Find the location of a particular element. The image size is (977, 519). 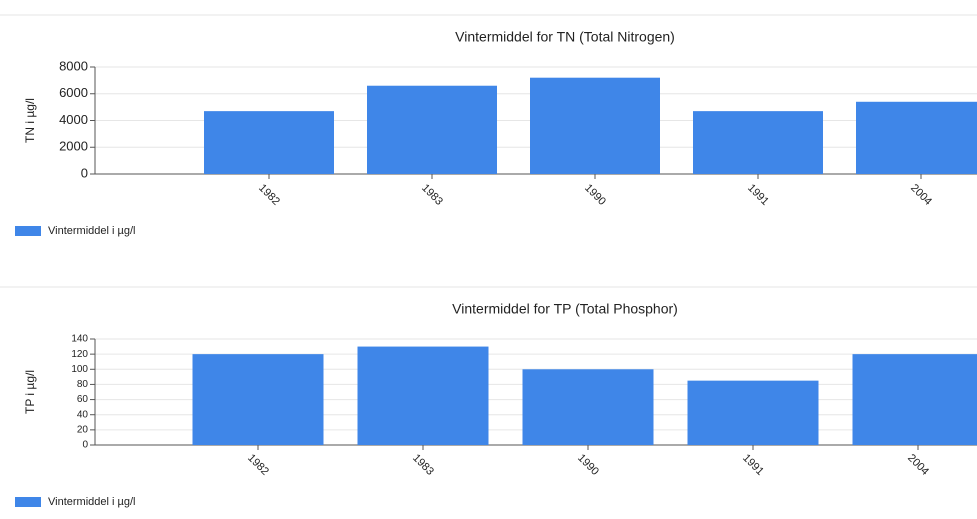

y-tick-label: 4000 is located at coordinates (73, 119).